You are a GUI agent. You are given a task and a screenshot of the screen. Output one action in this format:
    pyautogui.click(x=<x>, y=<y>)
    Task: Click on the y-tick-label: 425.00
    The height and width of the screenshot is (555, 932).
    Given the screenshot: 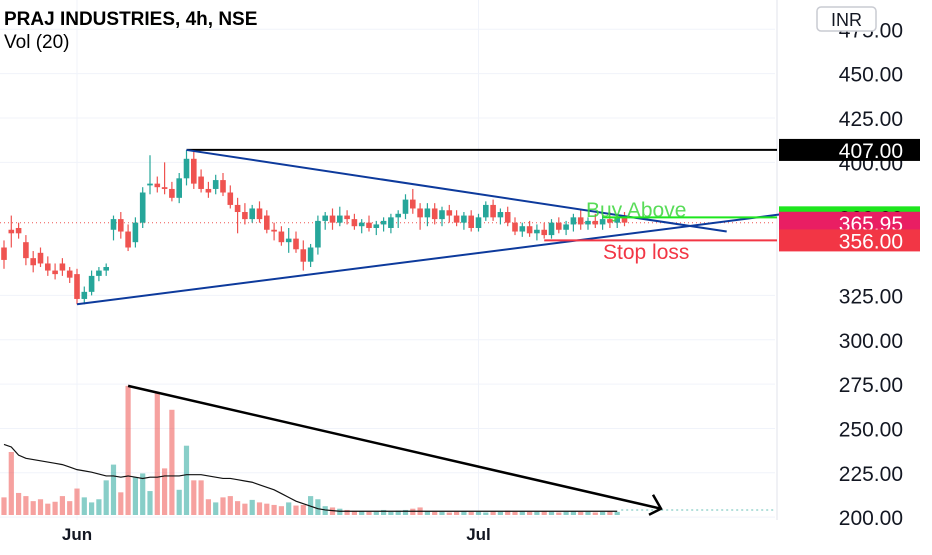 What is the action you would take?
    pyautogui.click(x=871, y=119)
    